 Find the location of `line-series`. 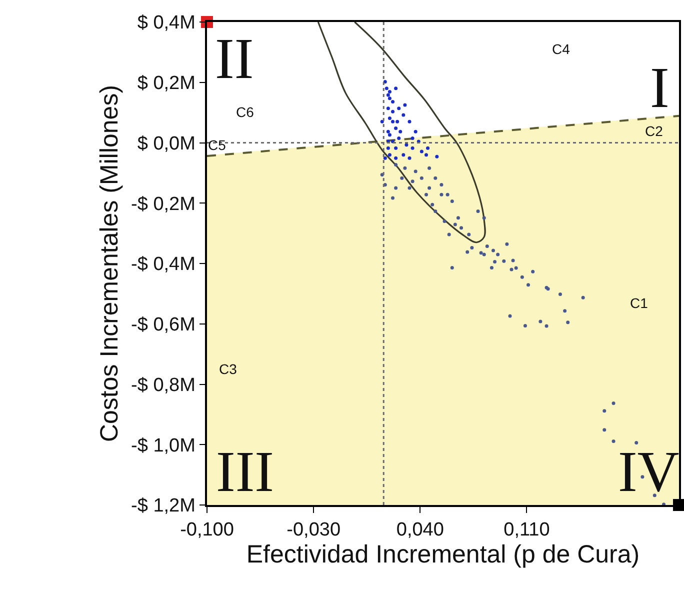

line-series is located at coordinates (401, 133).